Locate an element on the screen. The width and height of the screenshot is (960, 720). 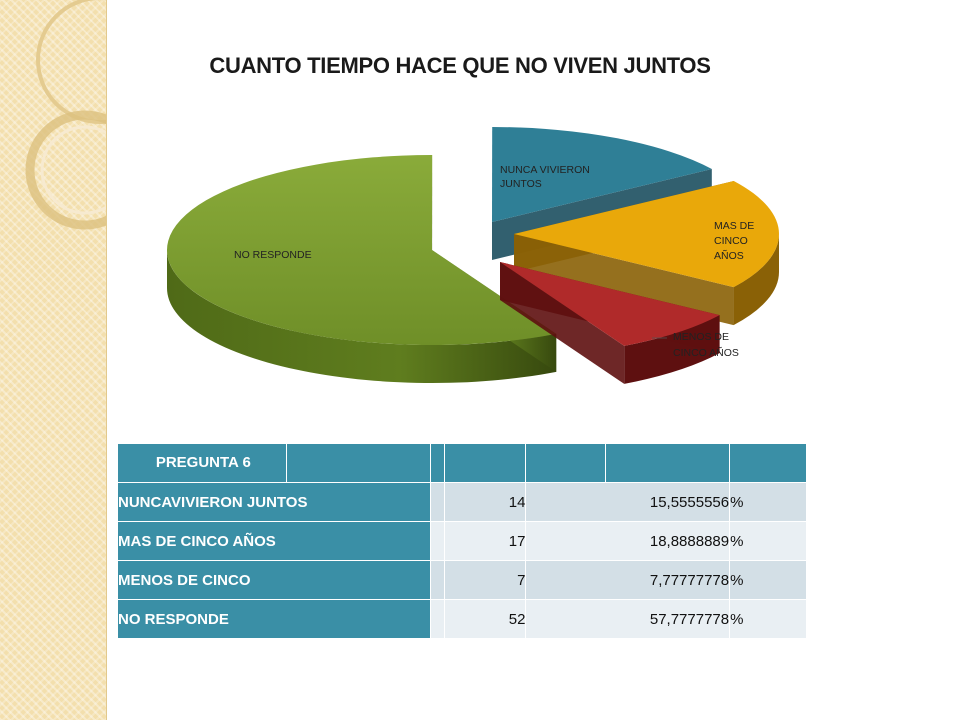
row-label: MAS DE CINCO AÑOS is located at coordinates (274, 541).